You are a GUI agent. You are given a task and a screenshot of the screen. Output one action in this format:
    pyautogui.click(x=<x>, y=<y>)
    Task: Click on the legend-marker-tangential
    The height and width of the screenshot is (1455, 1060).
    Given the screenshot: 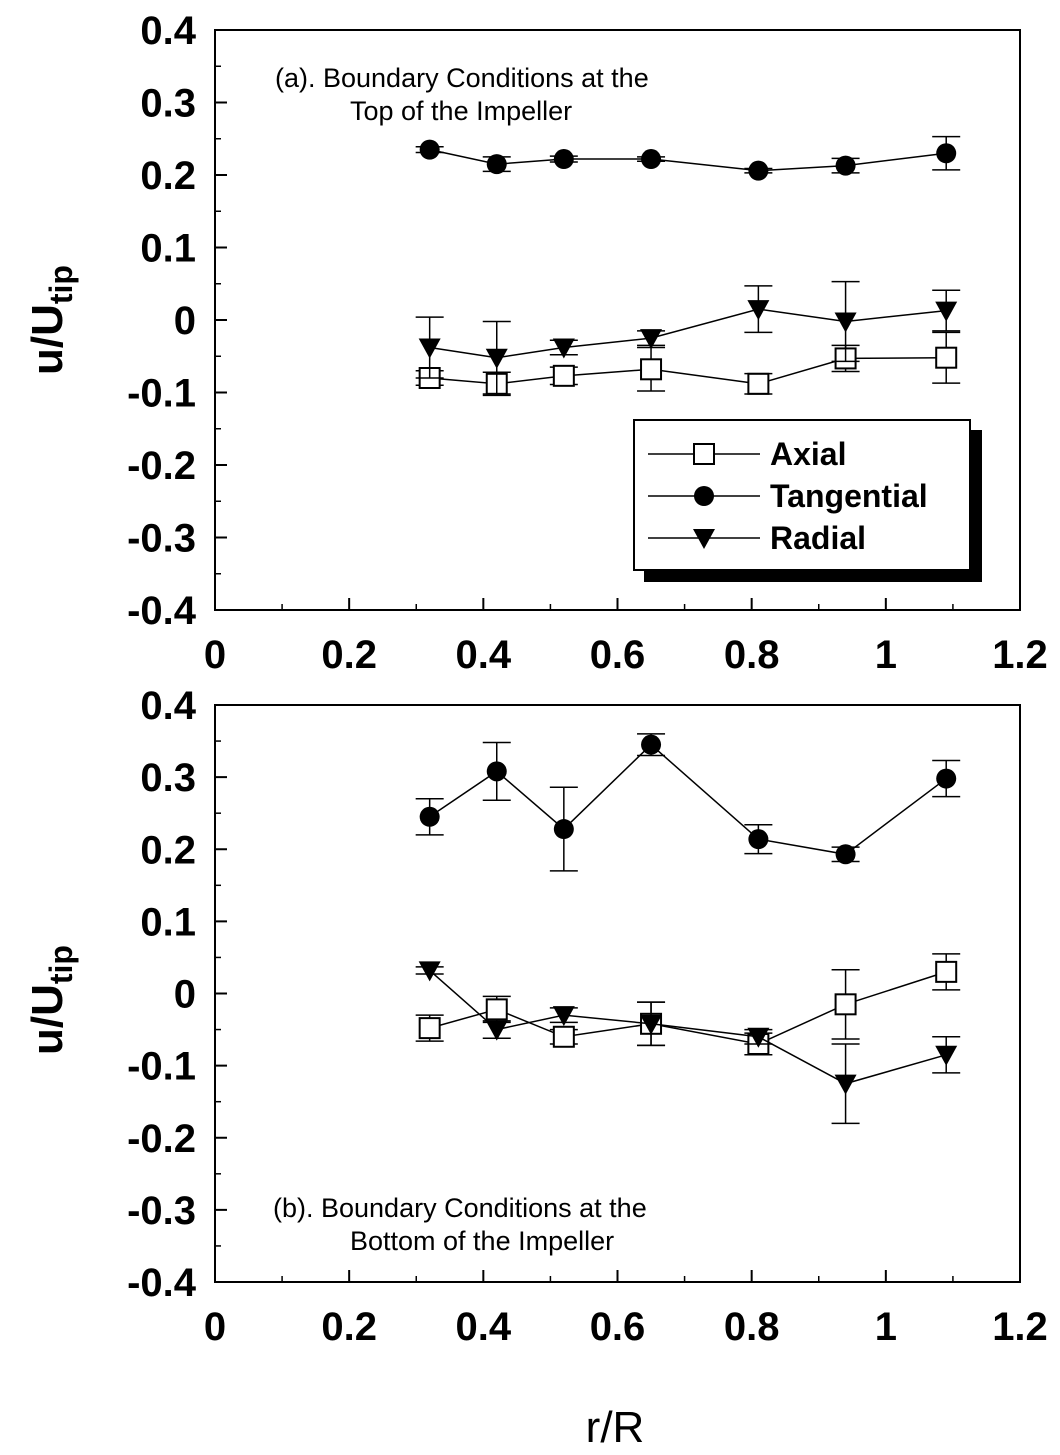 What is the action you would take?
    pyautogui.click(x=704, y=496)
    